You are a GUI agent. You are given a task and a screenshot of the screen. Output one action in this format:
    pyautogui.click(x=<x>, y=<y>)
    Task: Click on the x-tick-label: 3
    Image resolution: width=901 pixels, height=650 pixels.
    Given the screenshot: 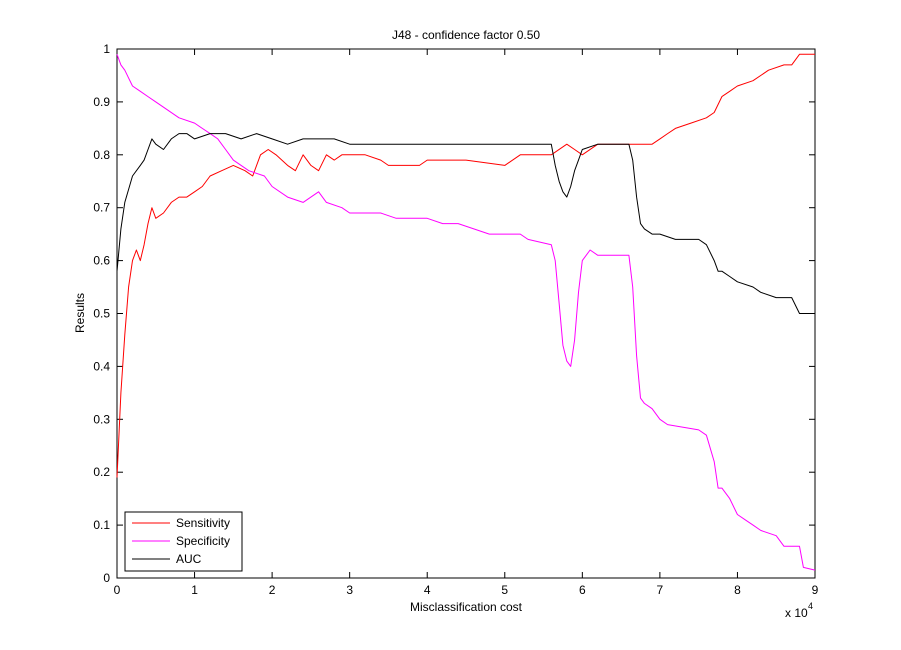 What is the action you would take?
    pyautogui.click(x=349, y=590)
    